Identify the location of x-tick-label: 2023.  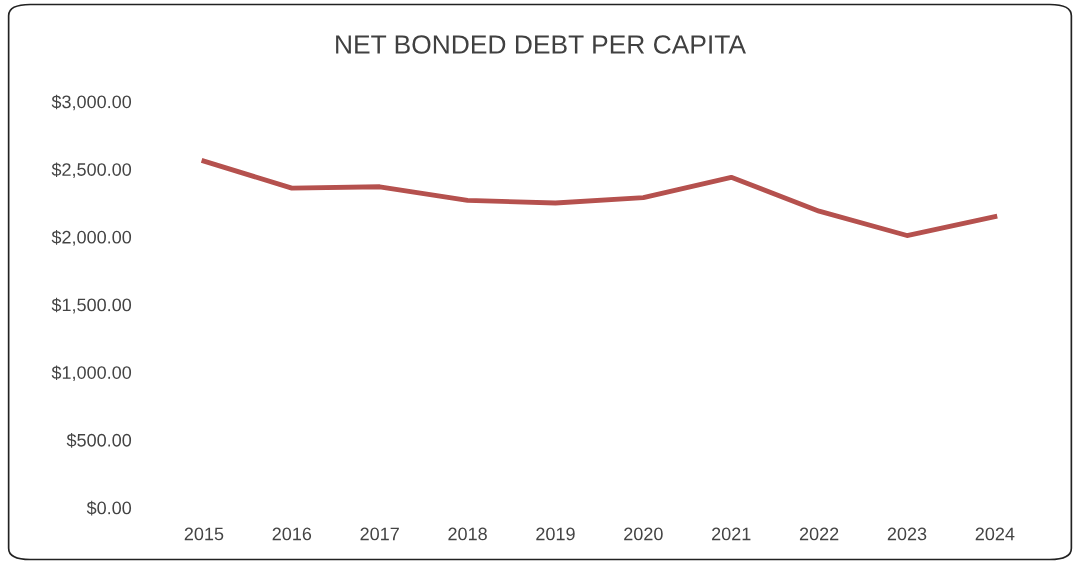
(907, 534).